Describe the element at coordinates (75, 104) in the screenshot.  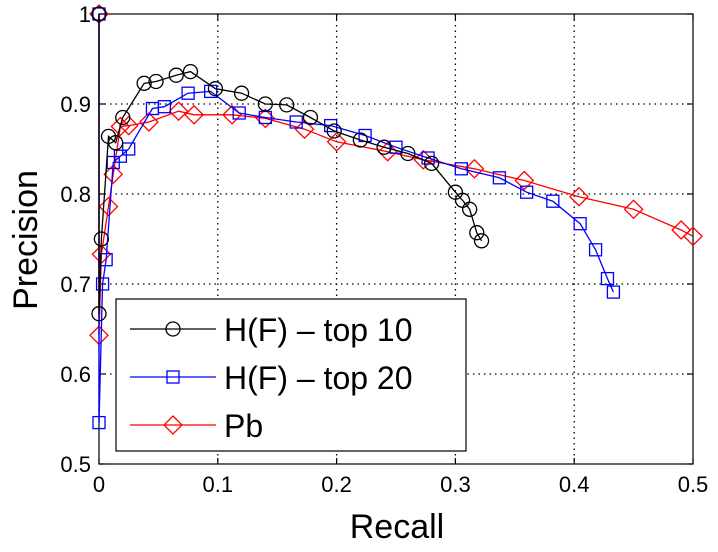
I see `y-tick-label: 0.9` at that location.